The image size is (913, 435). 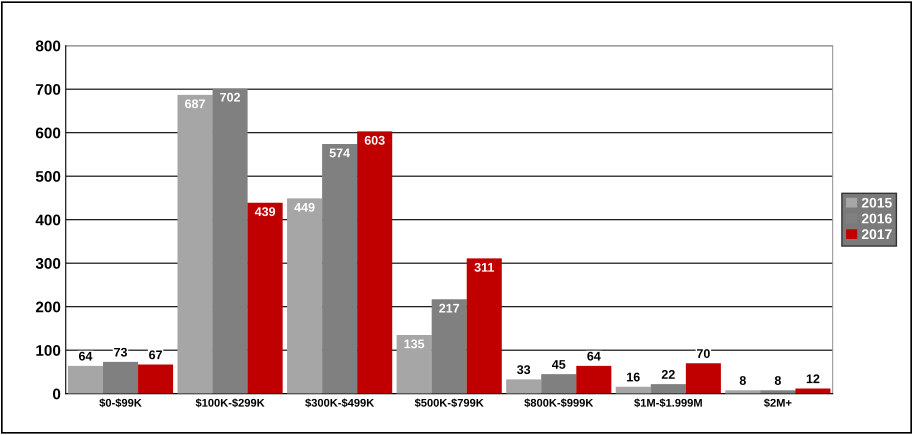 I want to click on y-tick-label: 200, so click(x=48, y=307).